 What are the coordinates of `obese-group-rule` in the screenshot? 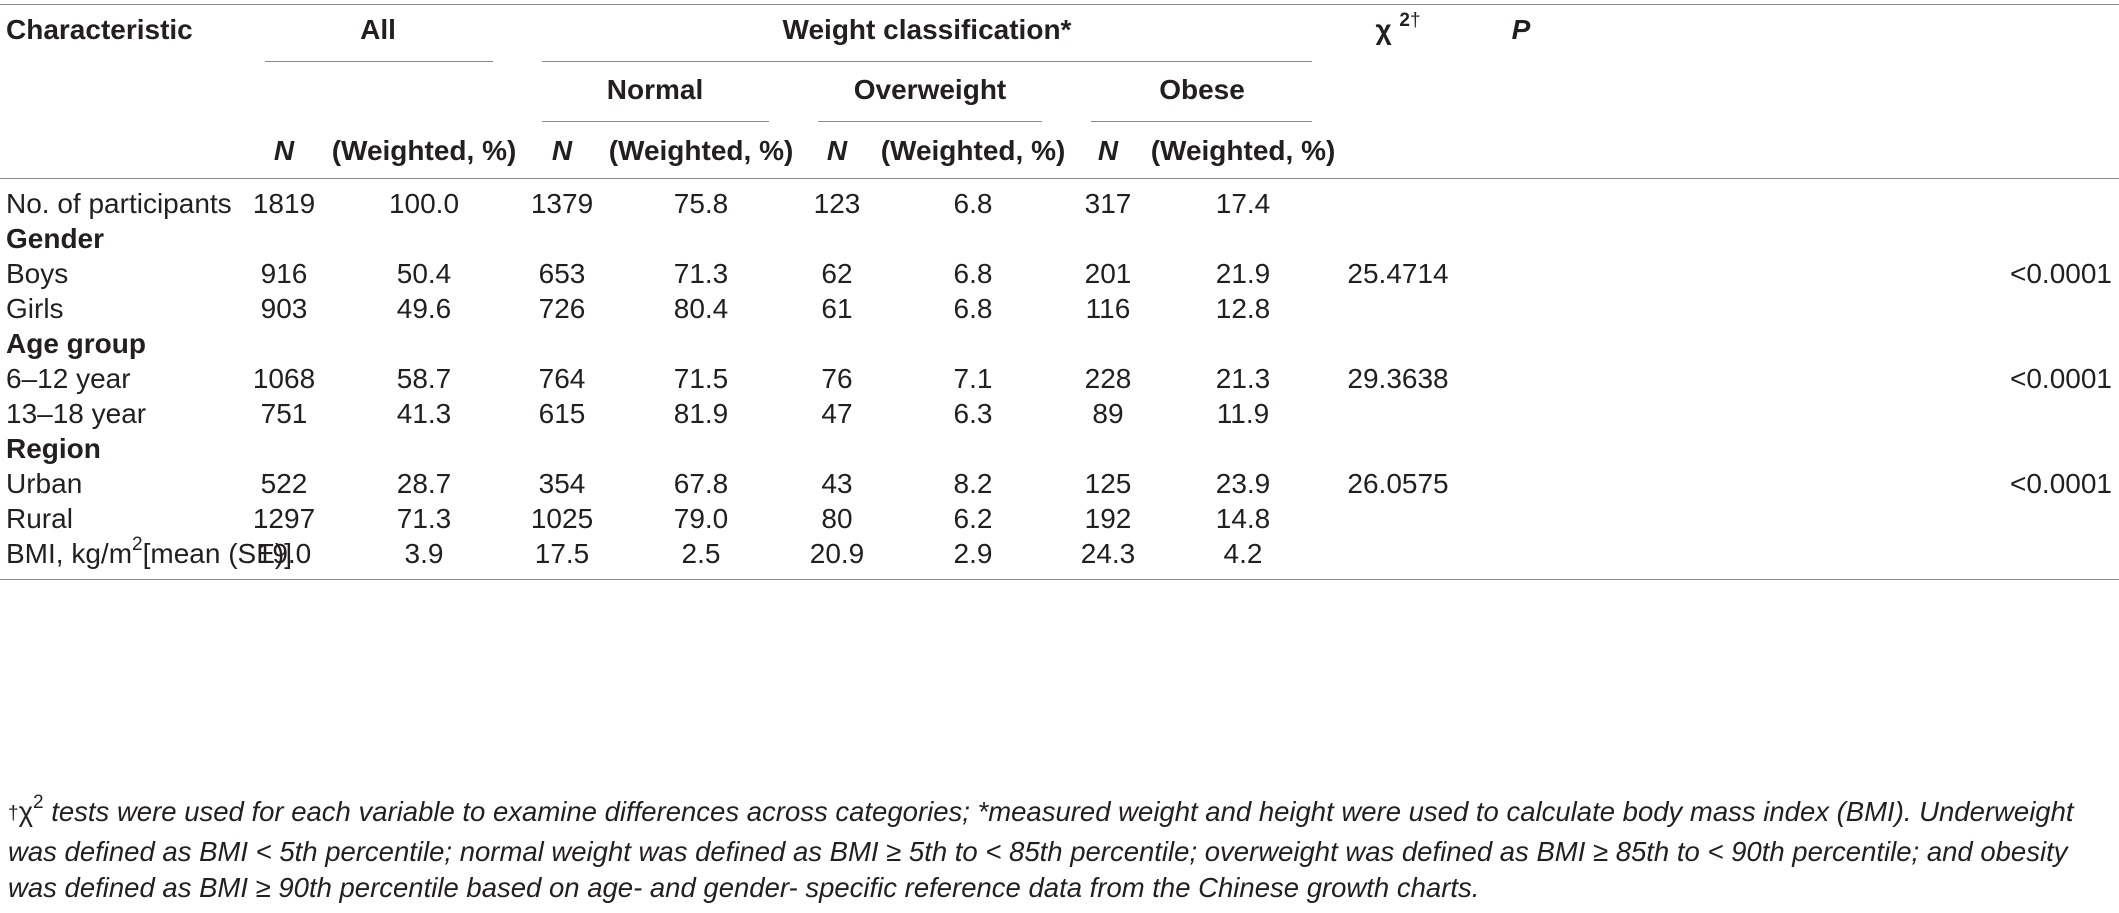 It's located at (1201, 121).